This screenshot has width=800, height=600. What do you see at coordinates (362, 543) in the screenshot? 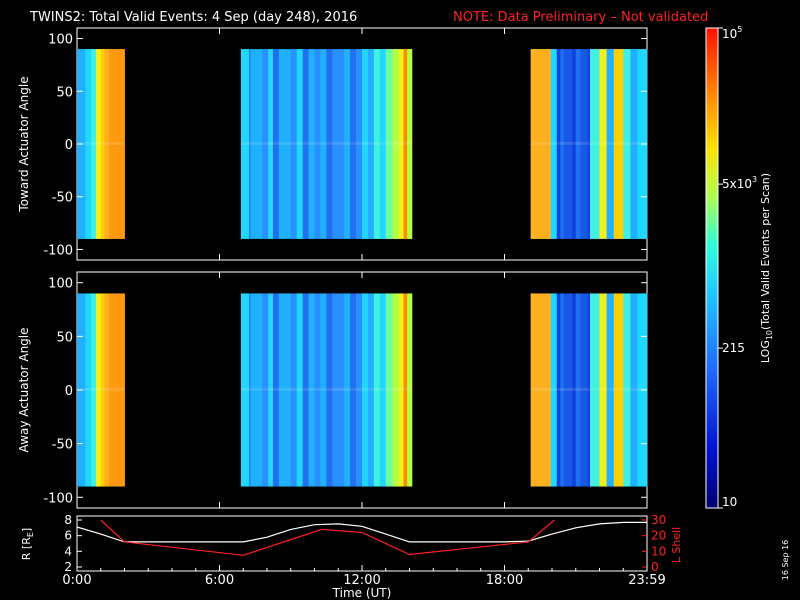
I see `ephemeris-panel-frame` at bounding box center [362, 543].